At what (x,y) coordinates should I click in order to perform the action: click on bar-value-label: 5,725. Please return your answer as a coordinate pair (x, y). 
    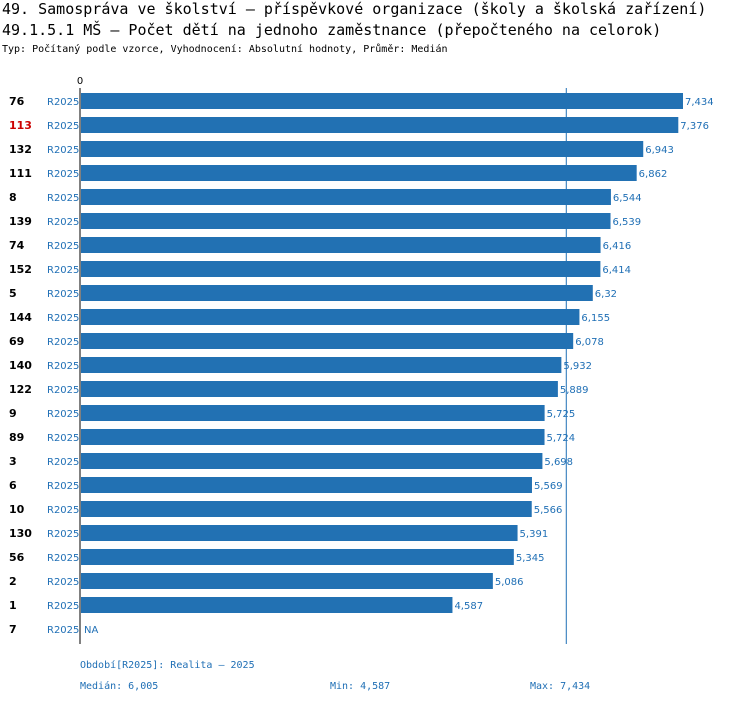
    Looking at the image, I should click on (561, 414).